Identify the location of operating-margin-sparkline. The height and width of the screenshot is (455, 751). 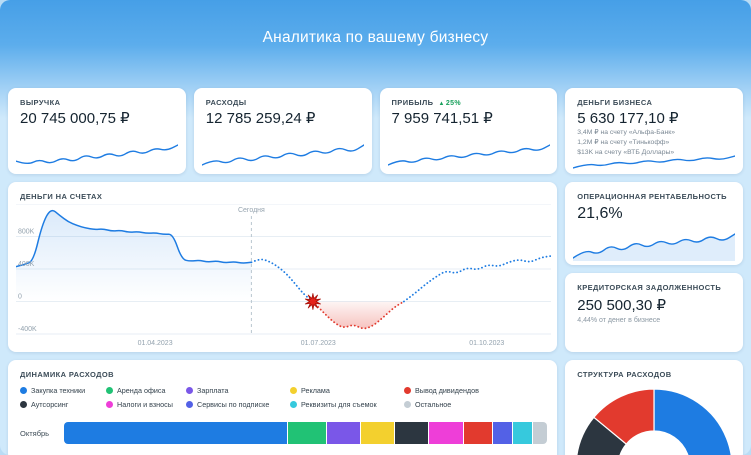
(654, 246).